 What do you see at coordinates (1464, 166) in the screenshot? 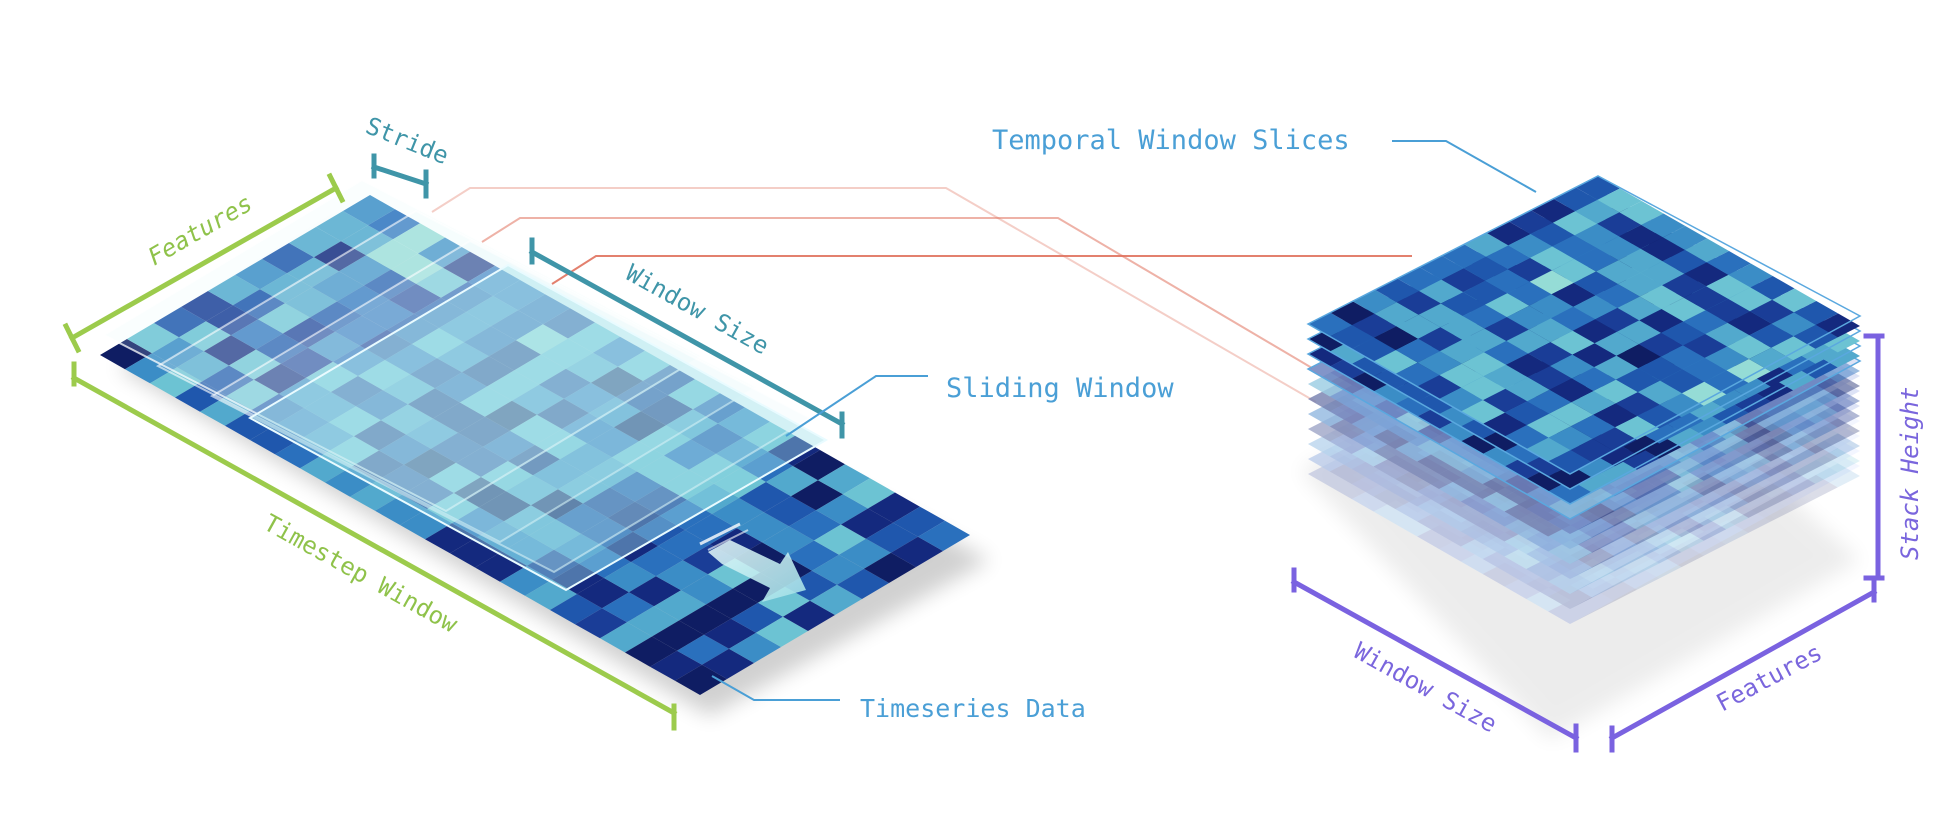
I see `temporal-slices-leader` at bounding box center [1464, 166].